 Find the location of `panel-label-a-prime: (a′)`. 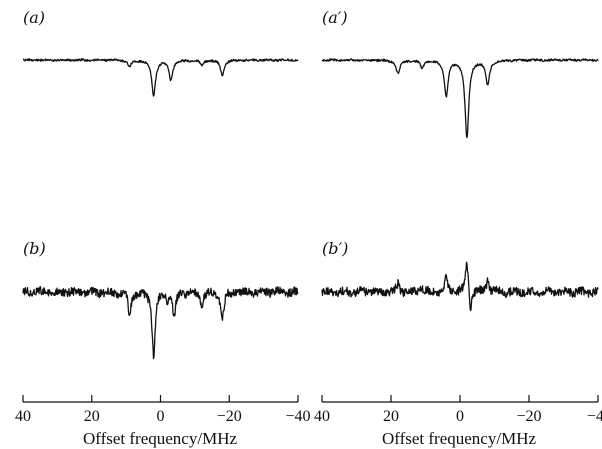

panel-label-a-prime: (a′) is located at coordinates (335, 17).